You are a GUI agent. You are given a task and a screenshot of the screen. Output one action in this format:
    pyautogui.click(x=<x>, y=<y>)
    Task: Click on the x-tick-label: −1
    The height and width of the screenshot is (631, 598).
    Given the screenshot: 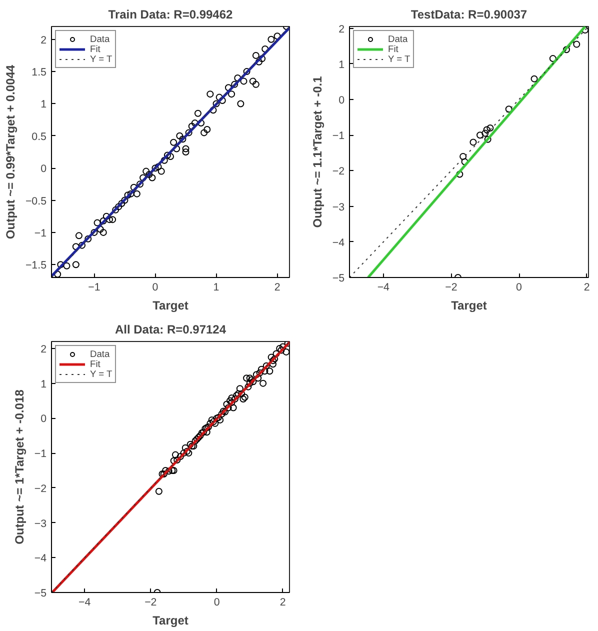 What is the action you would take?
    pyautogui.click(x=94, y=288)
    